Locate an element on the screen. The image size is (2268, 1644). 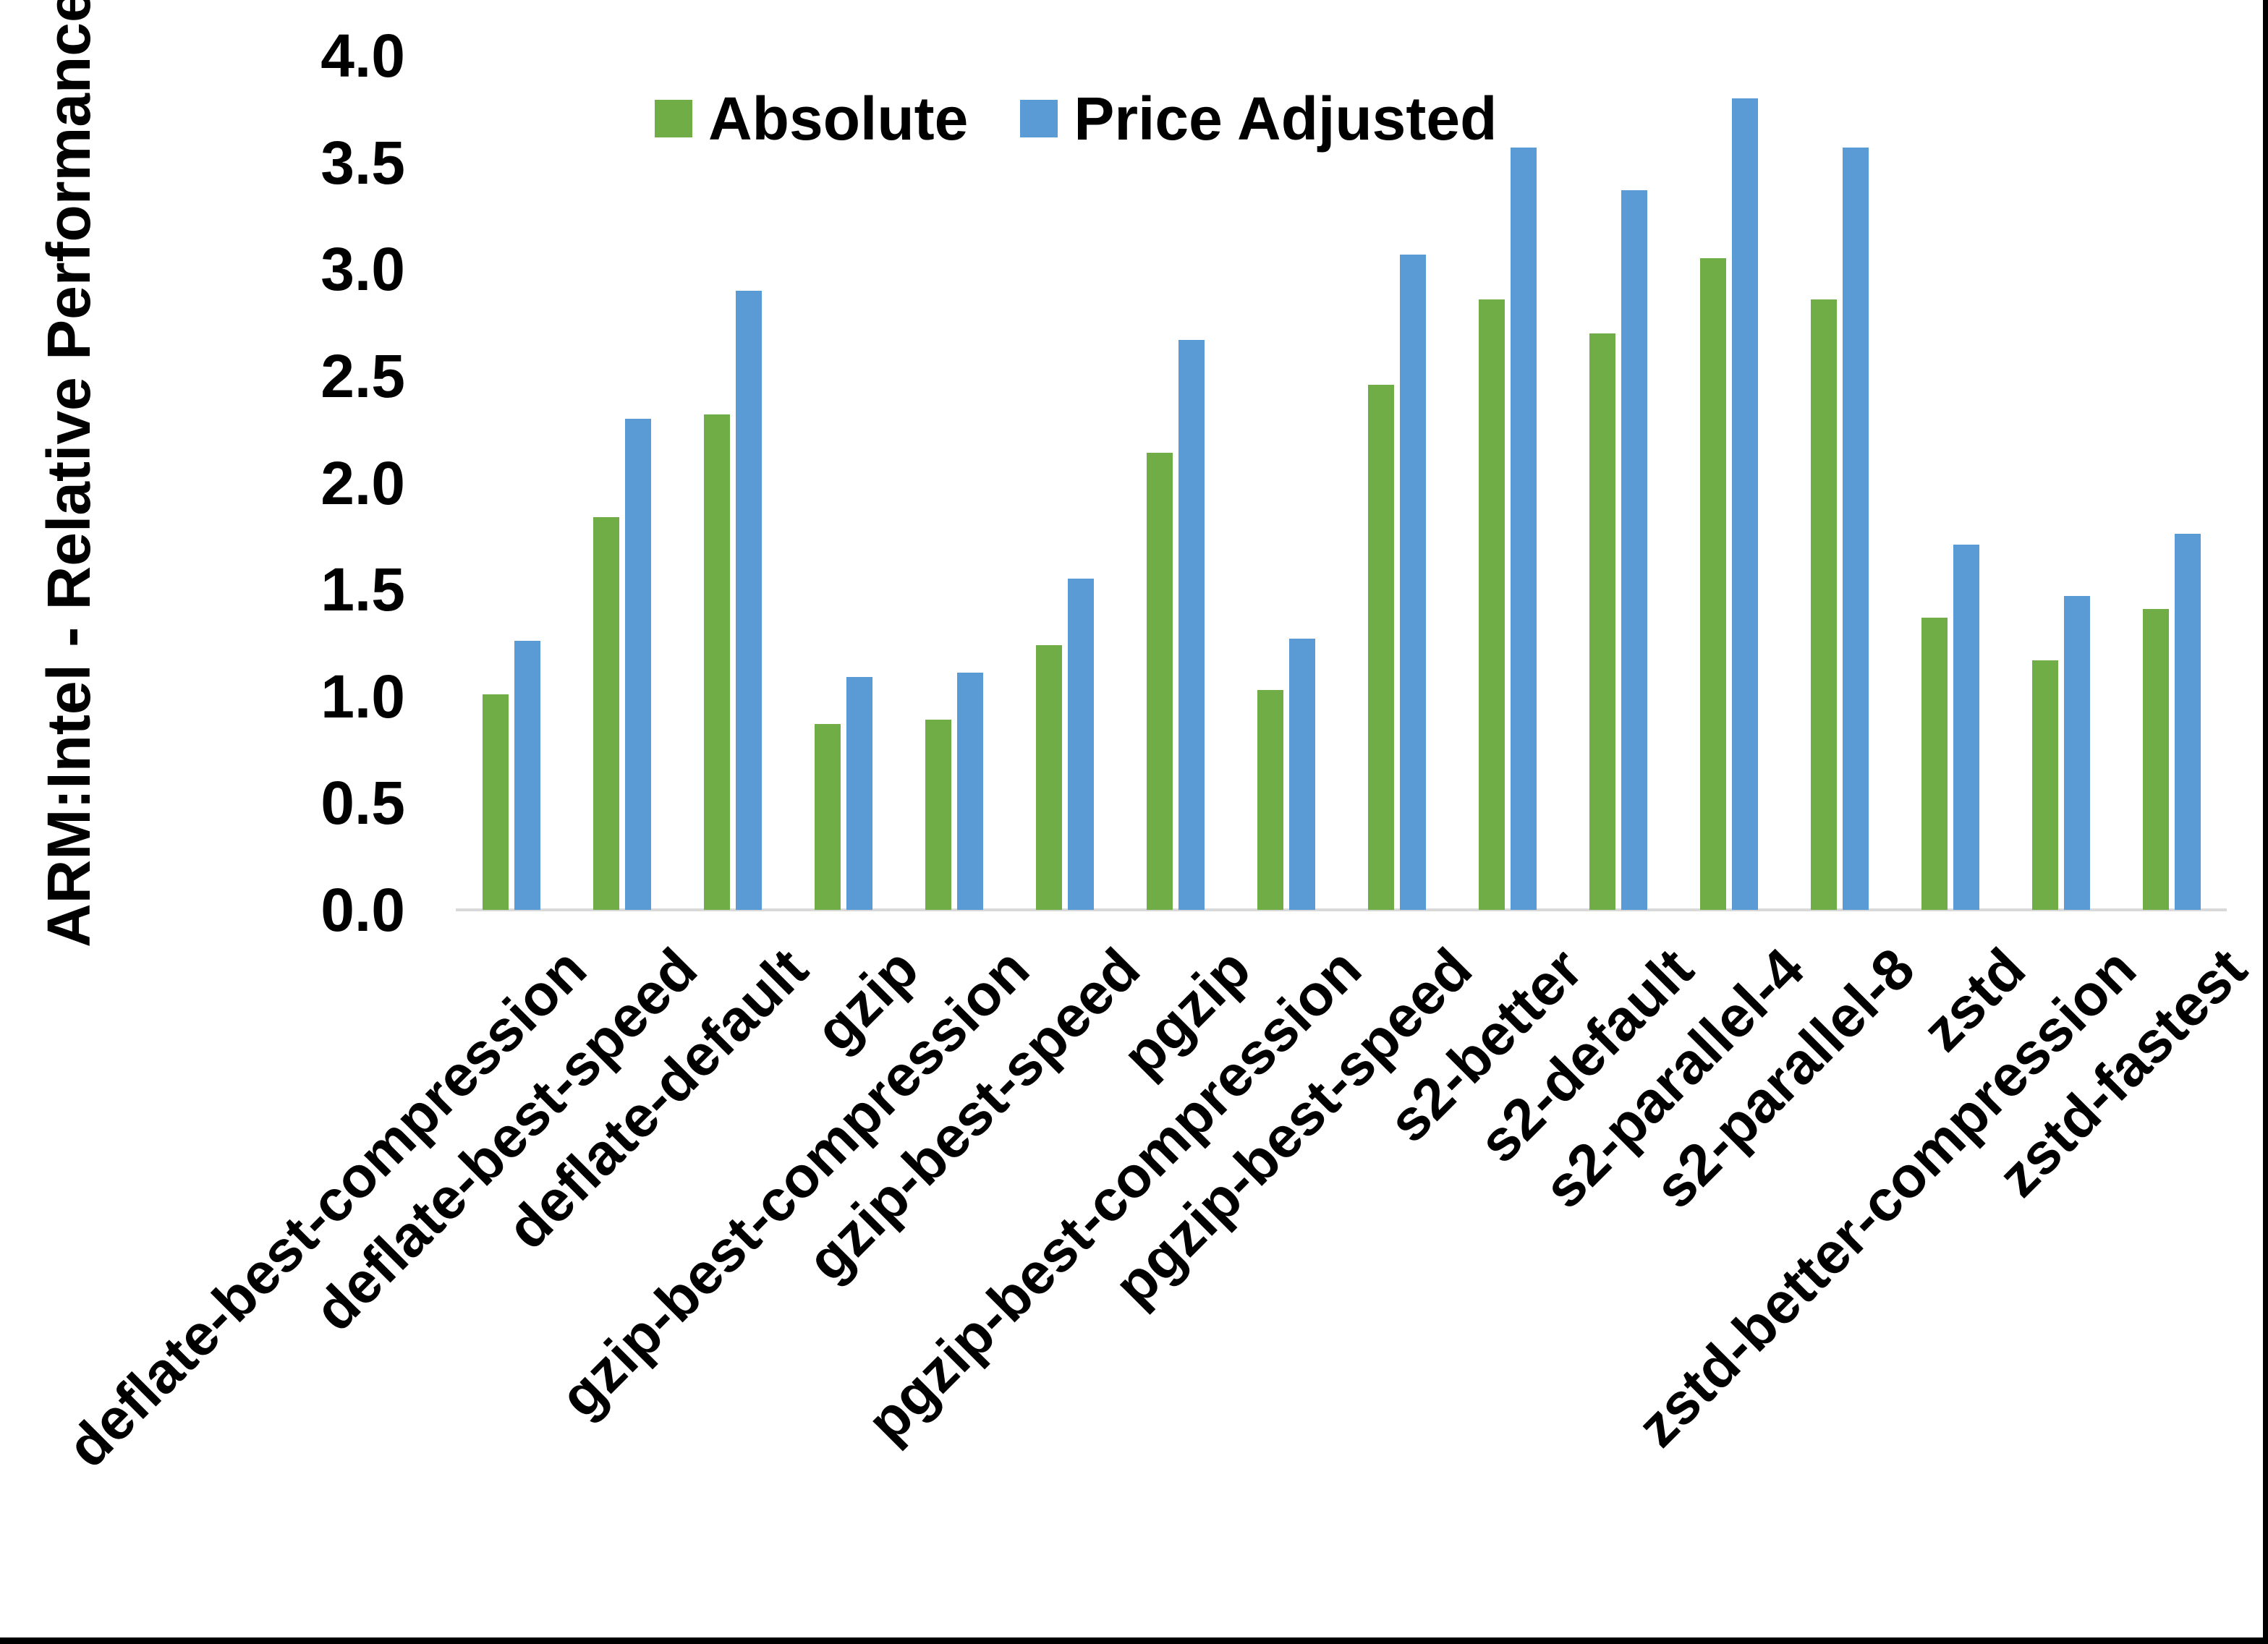
bar-absolute-zstd-fastest is located at coordinates (2156, 759).